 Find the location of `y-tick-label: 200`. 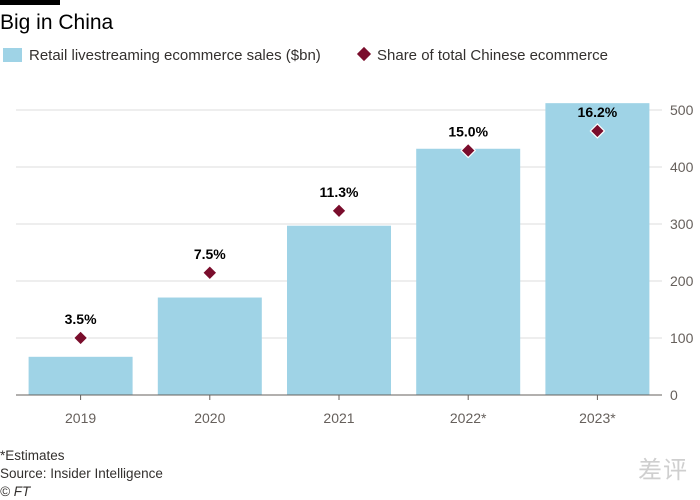

y-tick-label: 200 is located at coordinates (682, 281).